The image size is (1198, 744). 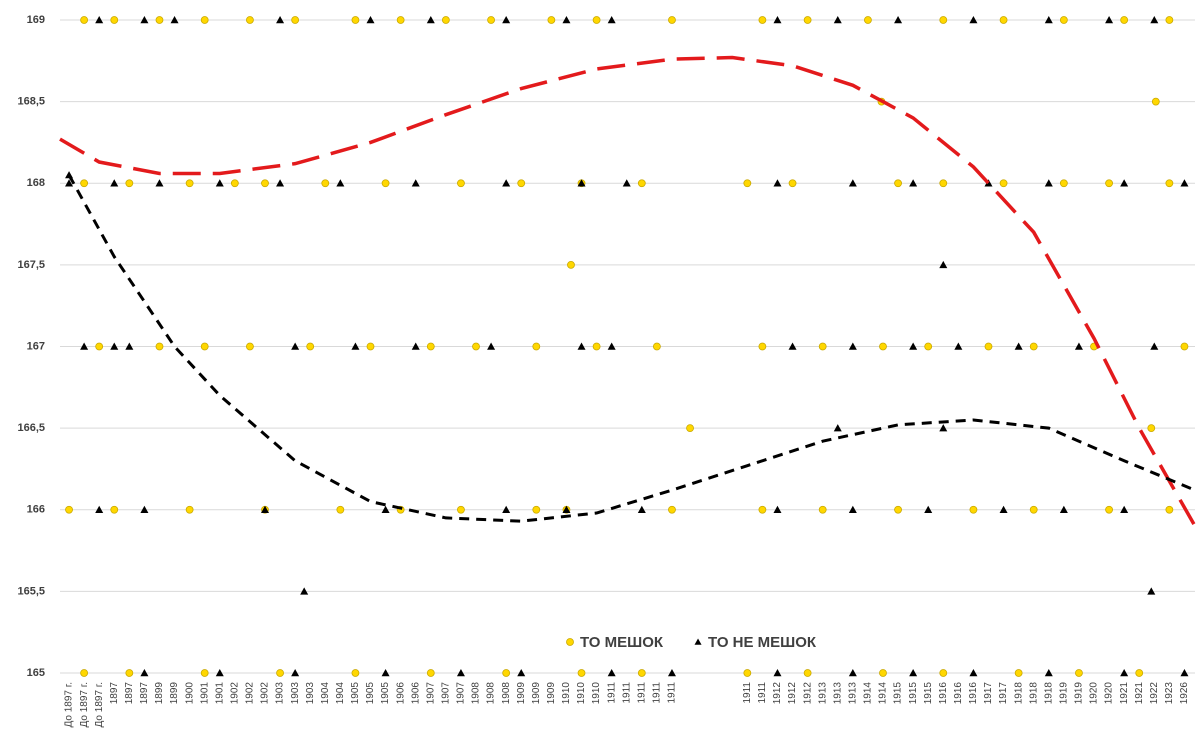 What do you see at coordinates (174, 693) in the screenshot?
I see `x-tick-label: 1899` at bounding box center [174, 693].